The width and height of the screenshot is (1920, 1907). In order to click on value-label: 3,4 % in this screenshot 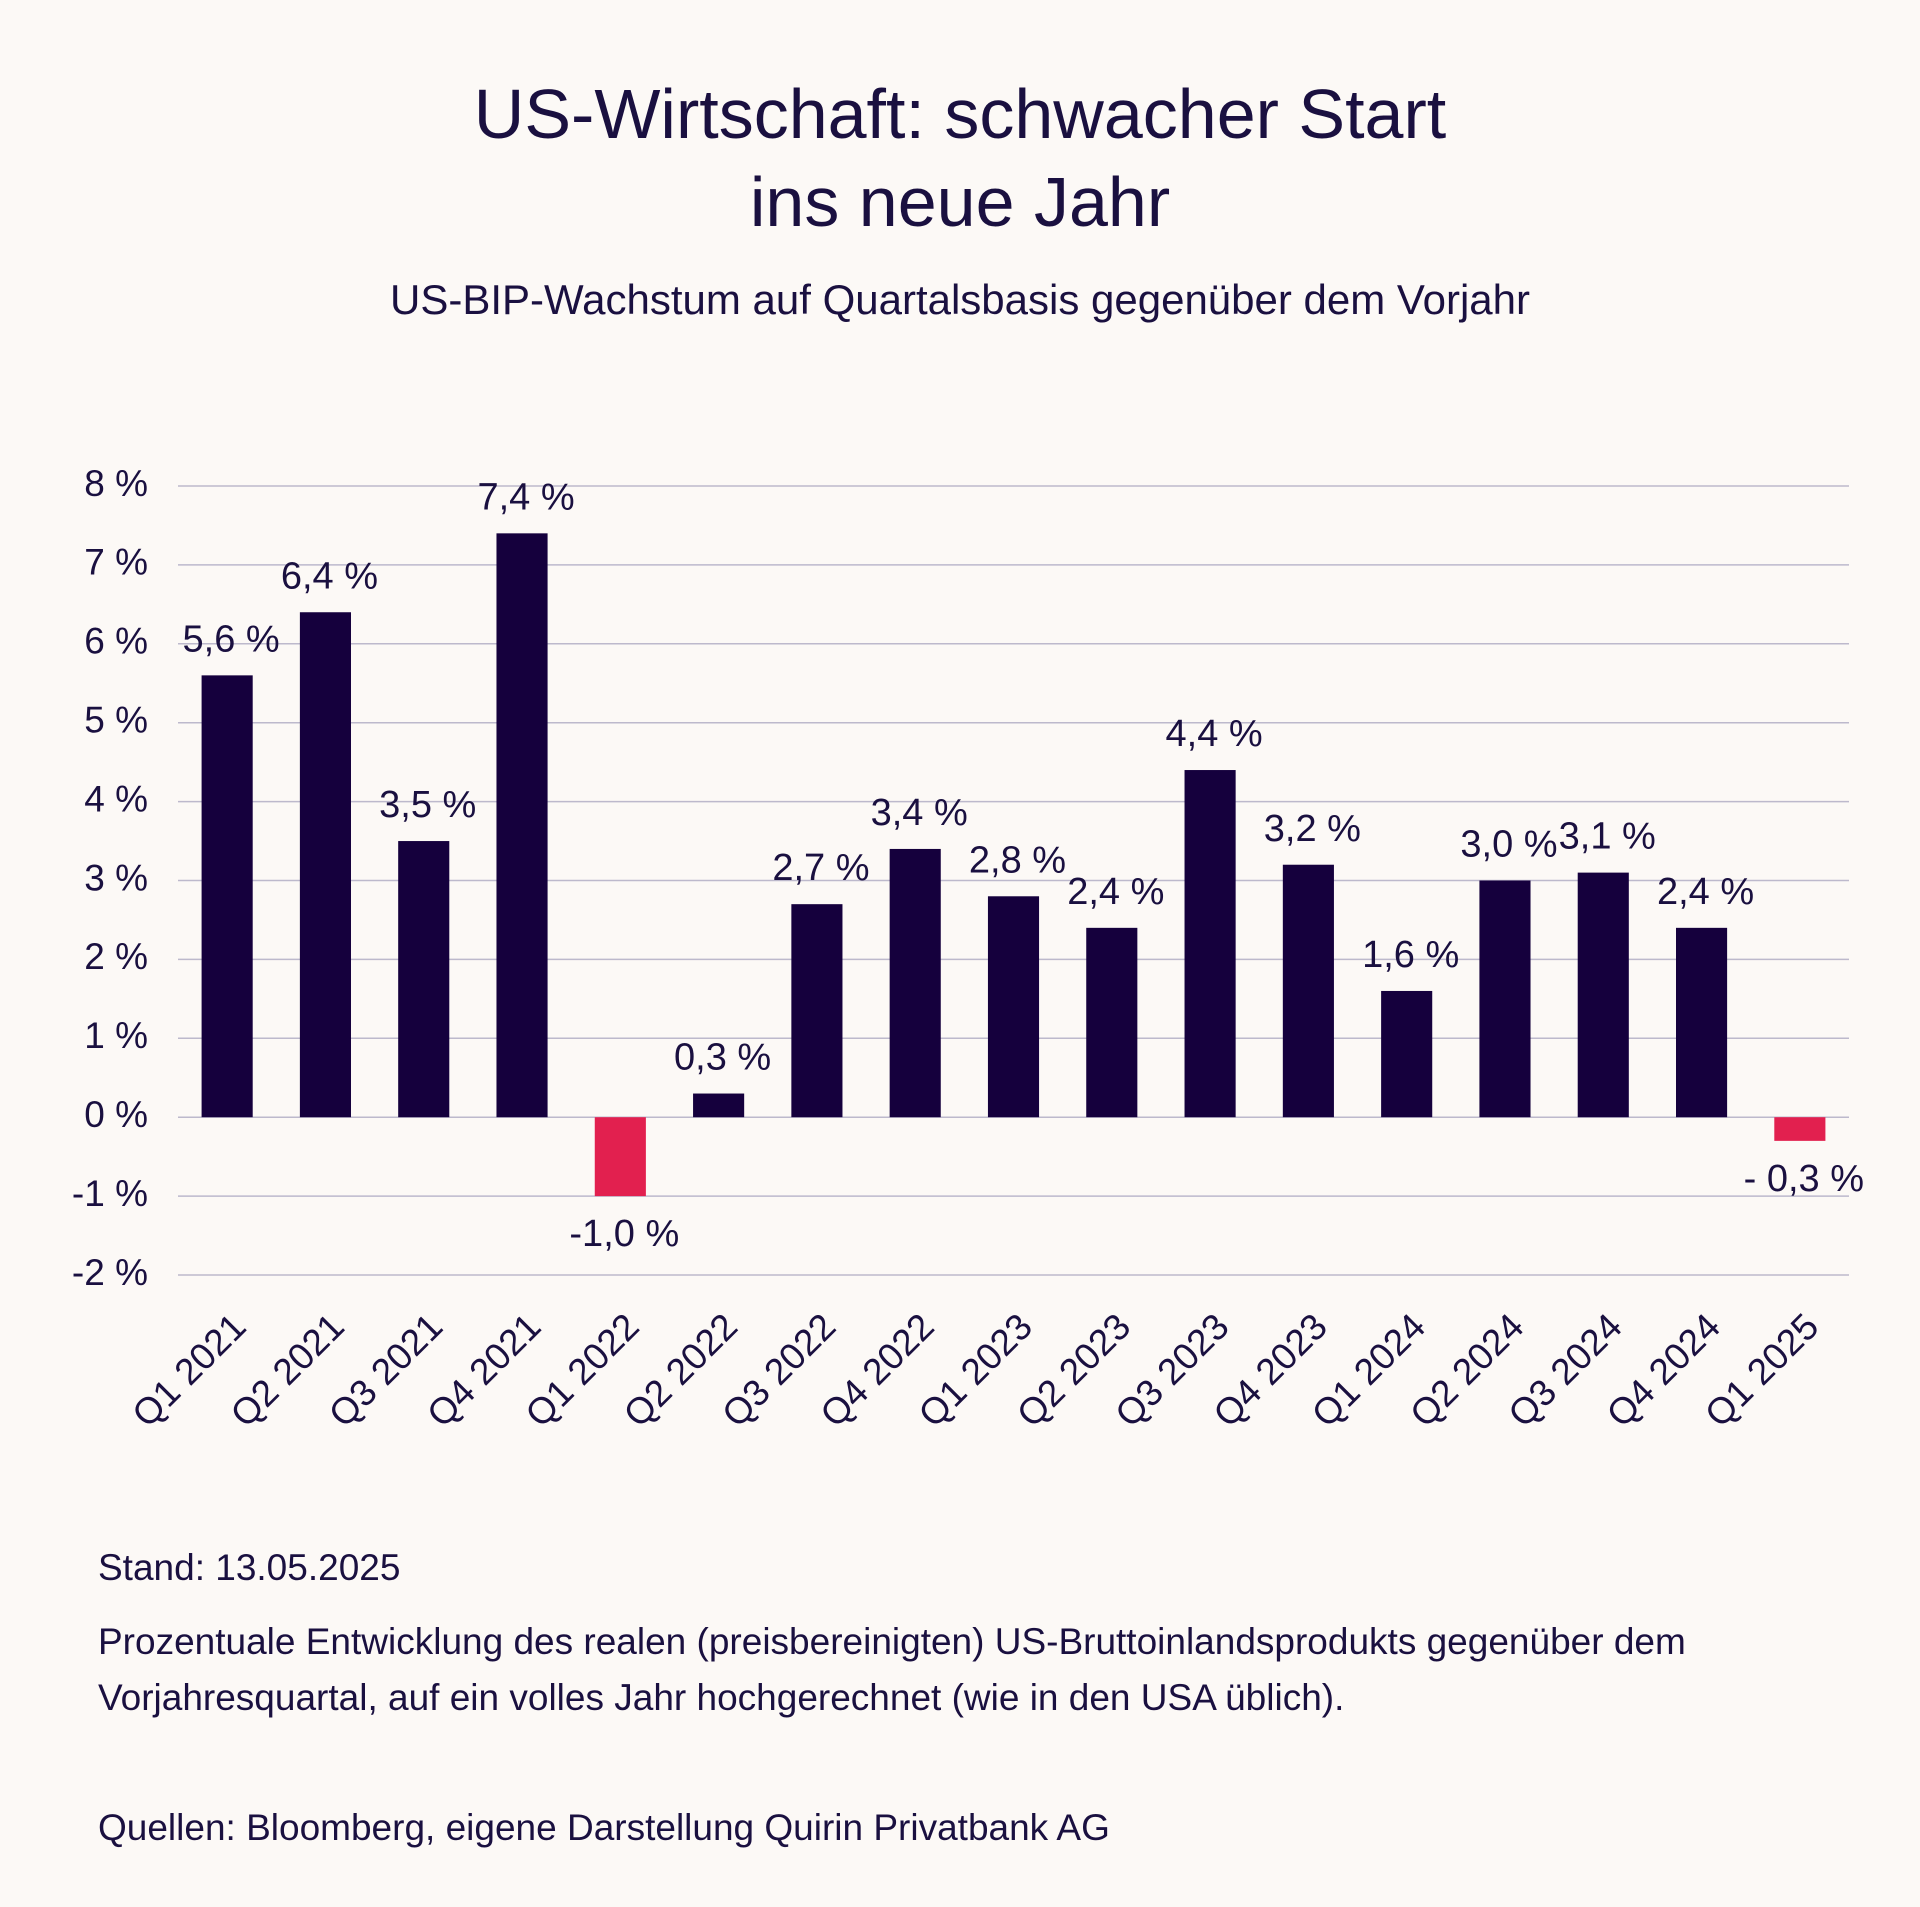, I will do `click(919, 813)`.